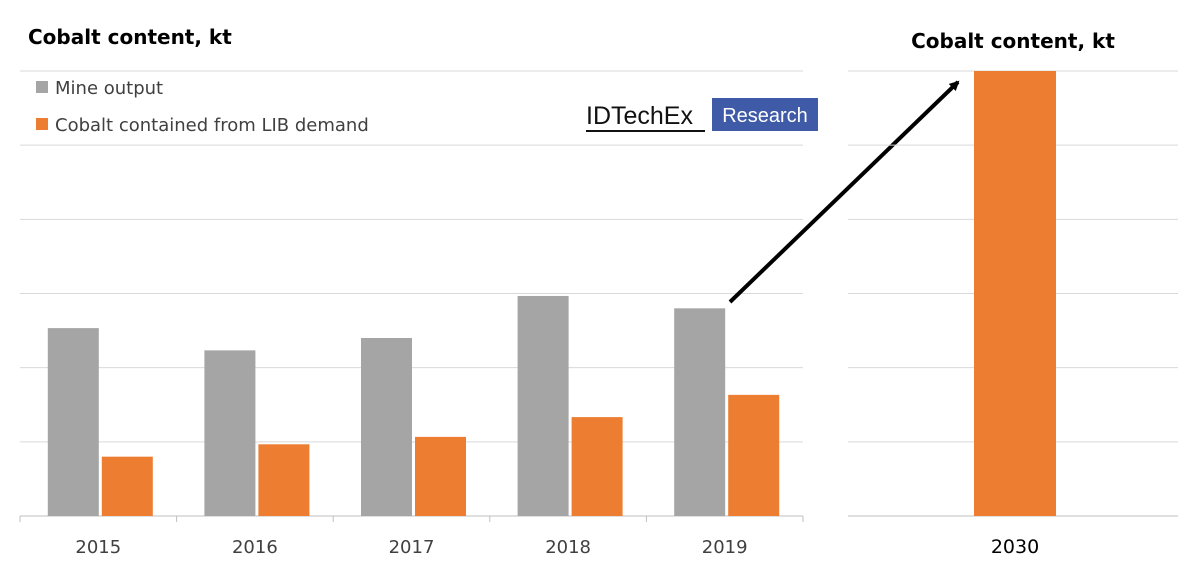  I want to click on left-x-ticks: 2015 2016 2017 2018 2019, so click(411, 537).